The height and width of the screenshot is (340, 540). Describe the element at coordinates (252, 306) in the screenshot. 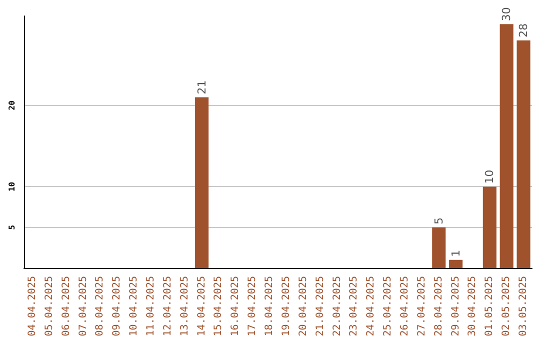

I see `x-tick-label: 17.04.2025` at that location.